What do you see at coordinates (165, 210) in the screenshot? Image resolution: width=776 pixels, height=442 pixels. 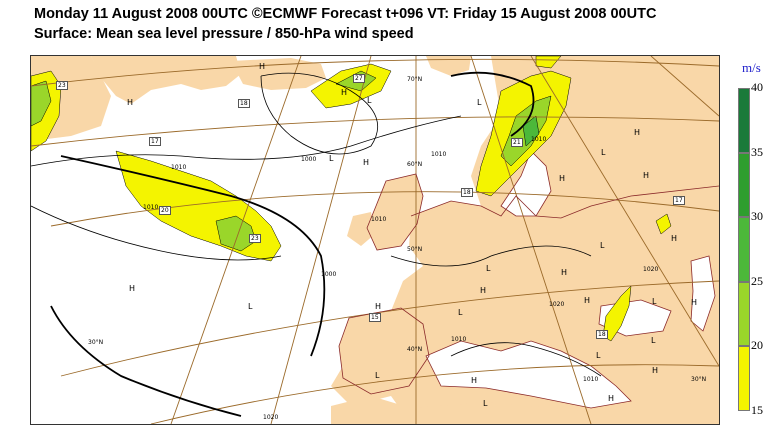 I see `wind-max-label: 20` at bounding box center [165, 210].